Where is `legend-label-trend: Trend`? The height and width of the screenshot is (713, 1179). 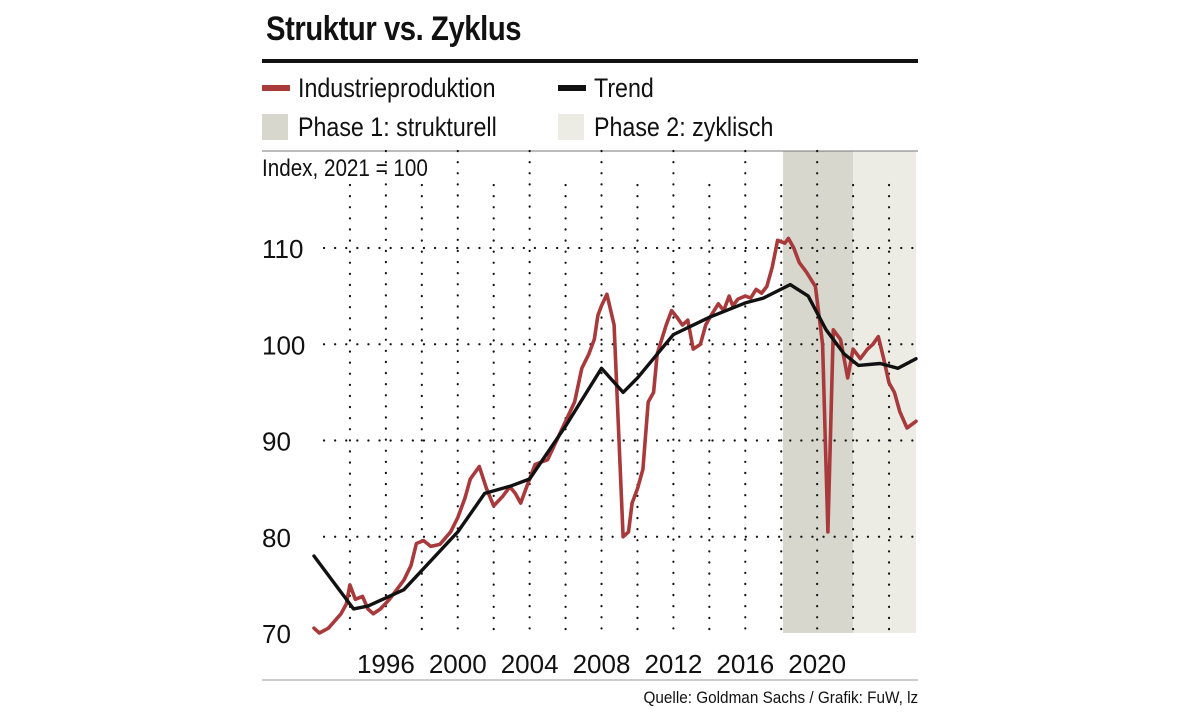
legend-label-trend: Trend is located at coordinates (624, 87).